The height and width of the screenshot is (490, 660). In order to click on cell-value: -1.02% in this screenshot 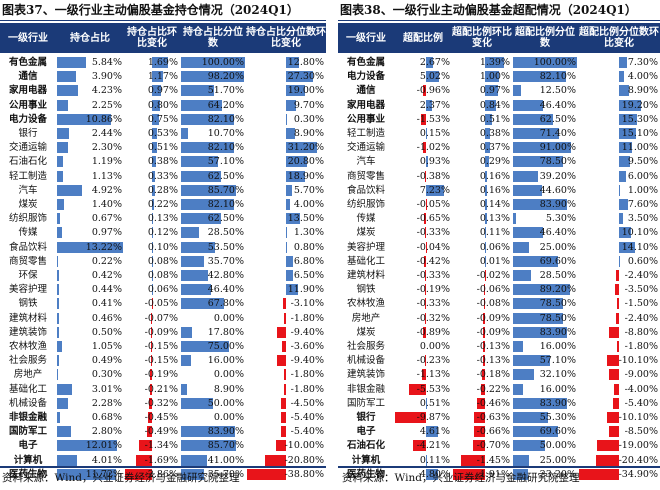, I will do `click(433, 148)`.